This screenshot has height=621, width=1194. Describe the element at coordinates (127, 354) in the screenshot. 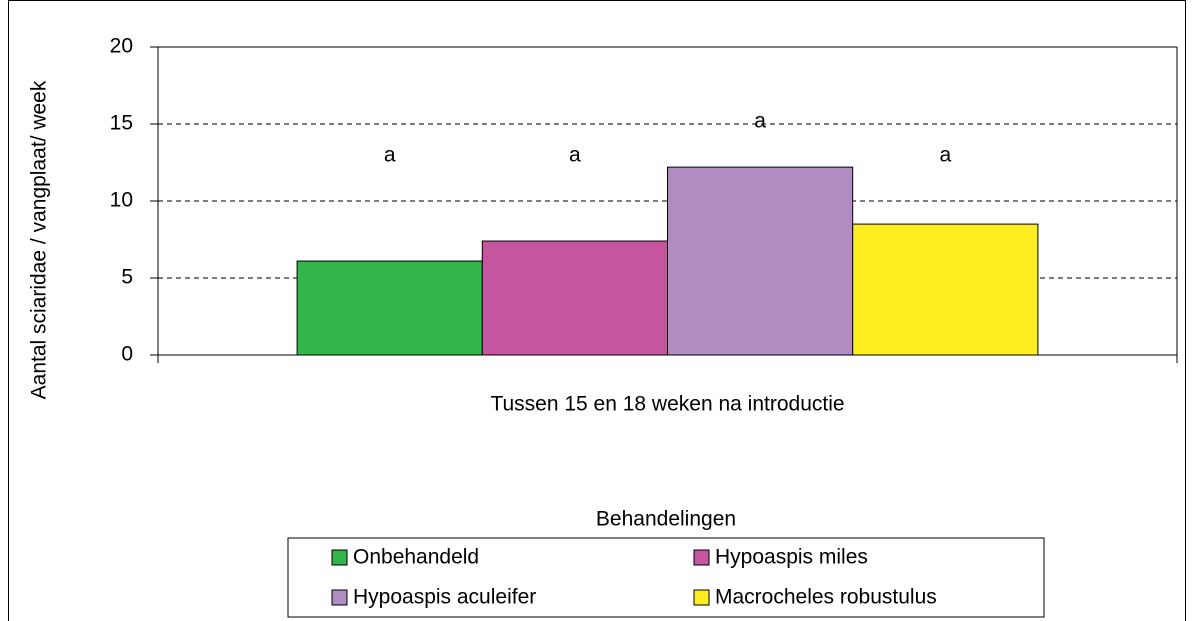

I see `y-tick-label: 0` at that location.